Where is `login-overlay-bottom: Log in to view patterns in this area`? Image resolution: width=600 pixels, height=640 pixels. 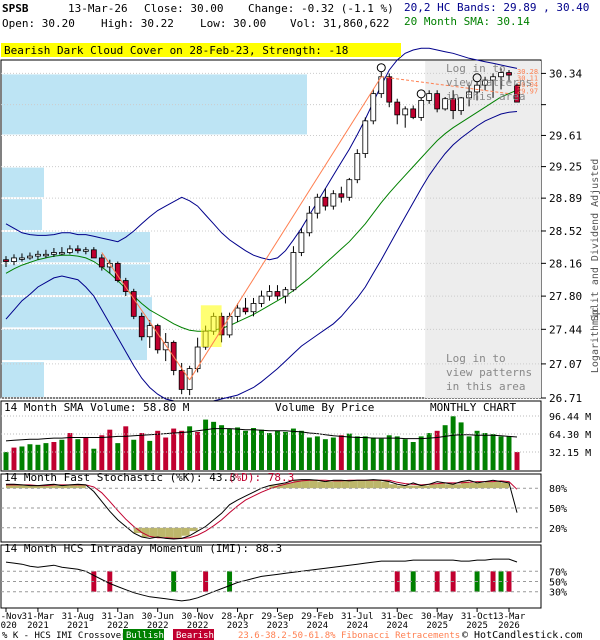
login-overlay-bottom: Log in to view patterns in this area is located at coordinates (489, 372).